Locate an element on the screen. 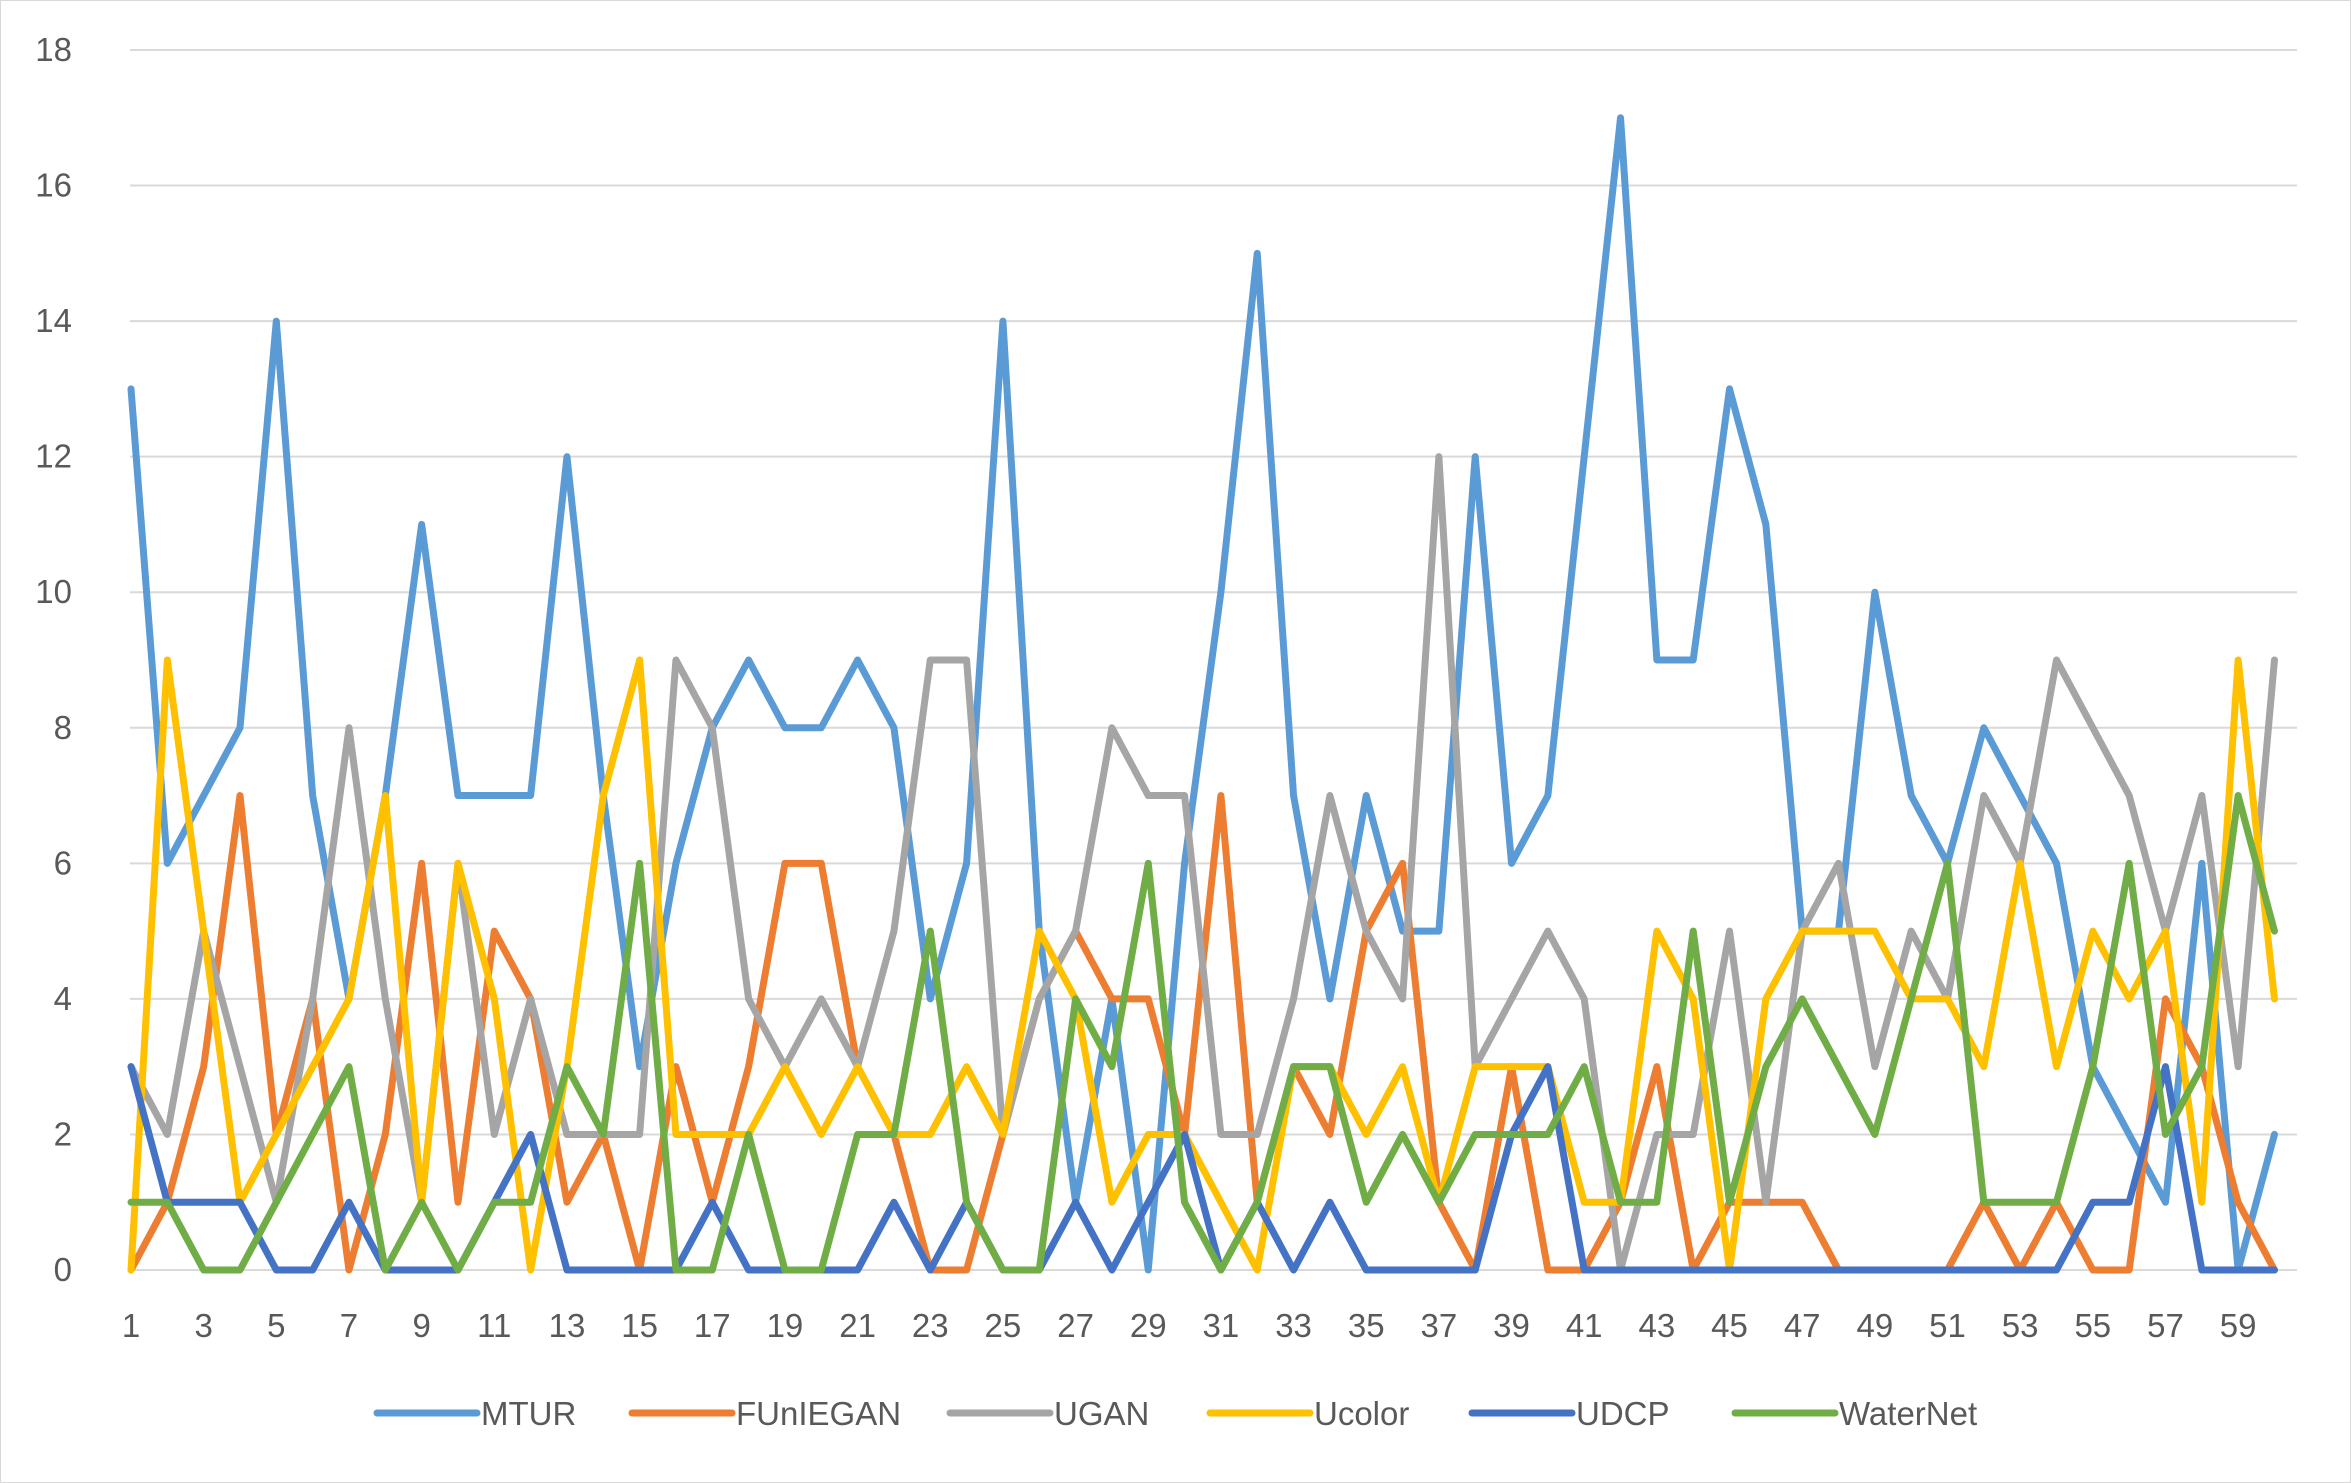  y-tick-label: 14 is located at coordinates (53, 320).